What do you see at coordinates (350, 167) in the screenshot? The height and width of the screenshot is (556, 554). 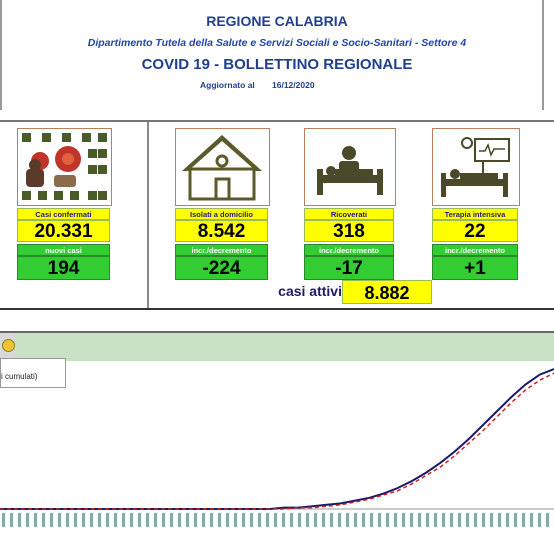 I see `hospital-bed-icon` at bounding box center [350, 167].